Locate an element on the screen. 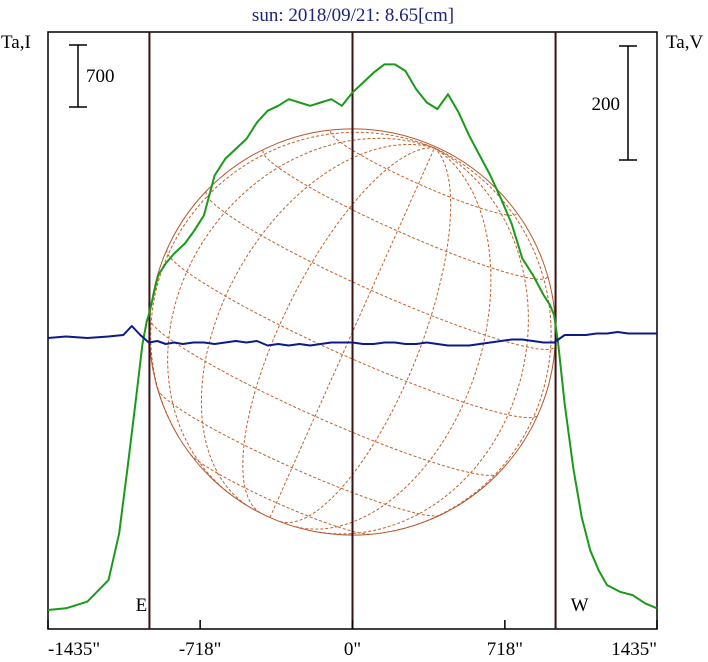 The width and height of the screenshot is (708, 662). limb-label-w: W is located at coordinates (580, 605).